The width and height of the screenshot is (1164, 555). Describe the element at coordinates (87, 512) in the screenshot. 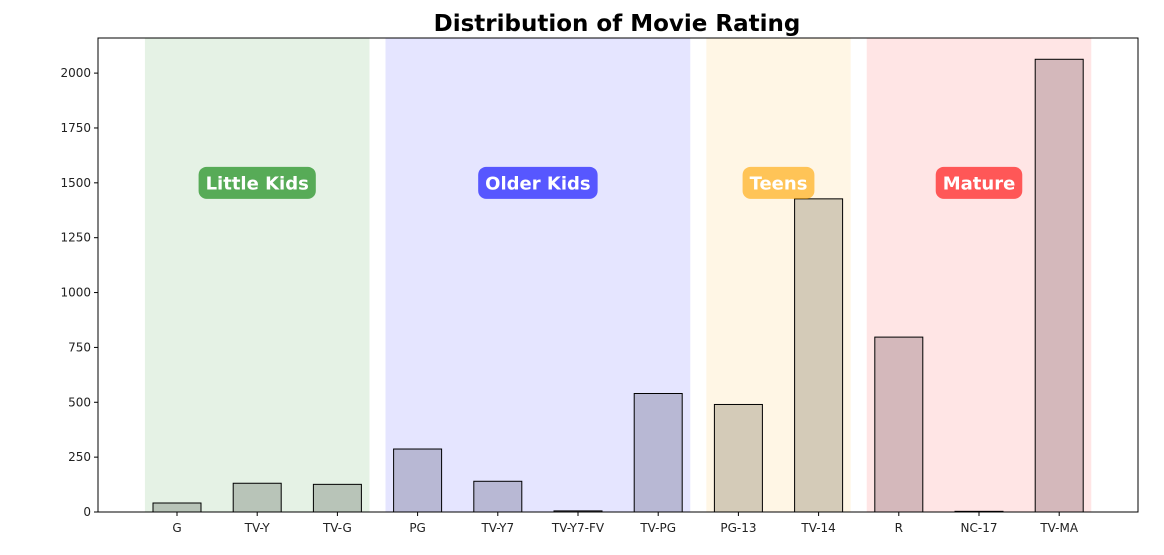

I see `y-tick-label: 0` at that location.